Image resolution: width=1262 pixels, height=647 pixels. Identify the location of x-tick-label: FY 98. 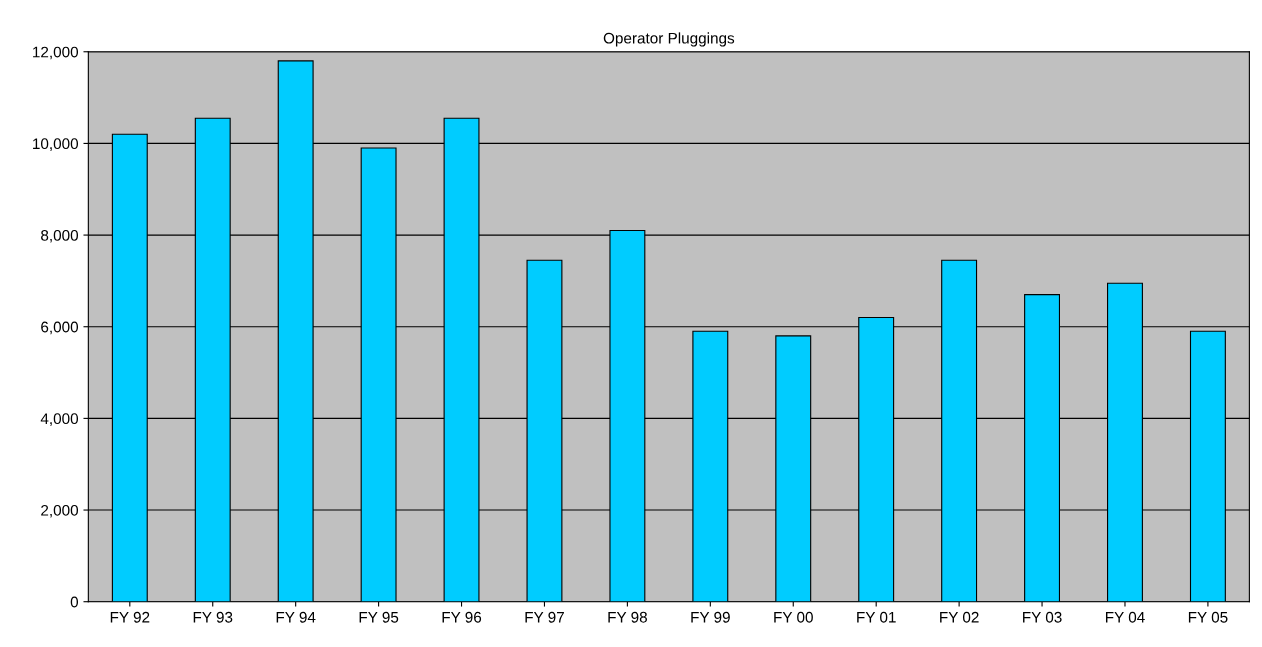
(627, 617).